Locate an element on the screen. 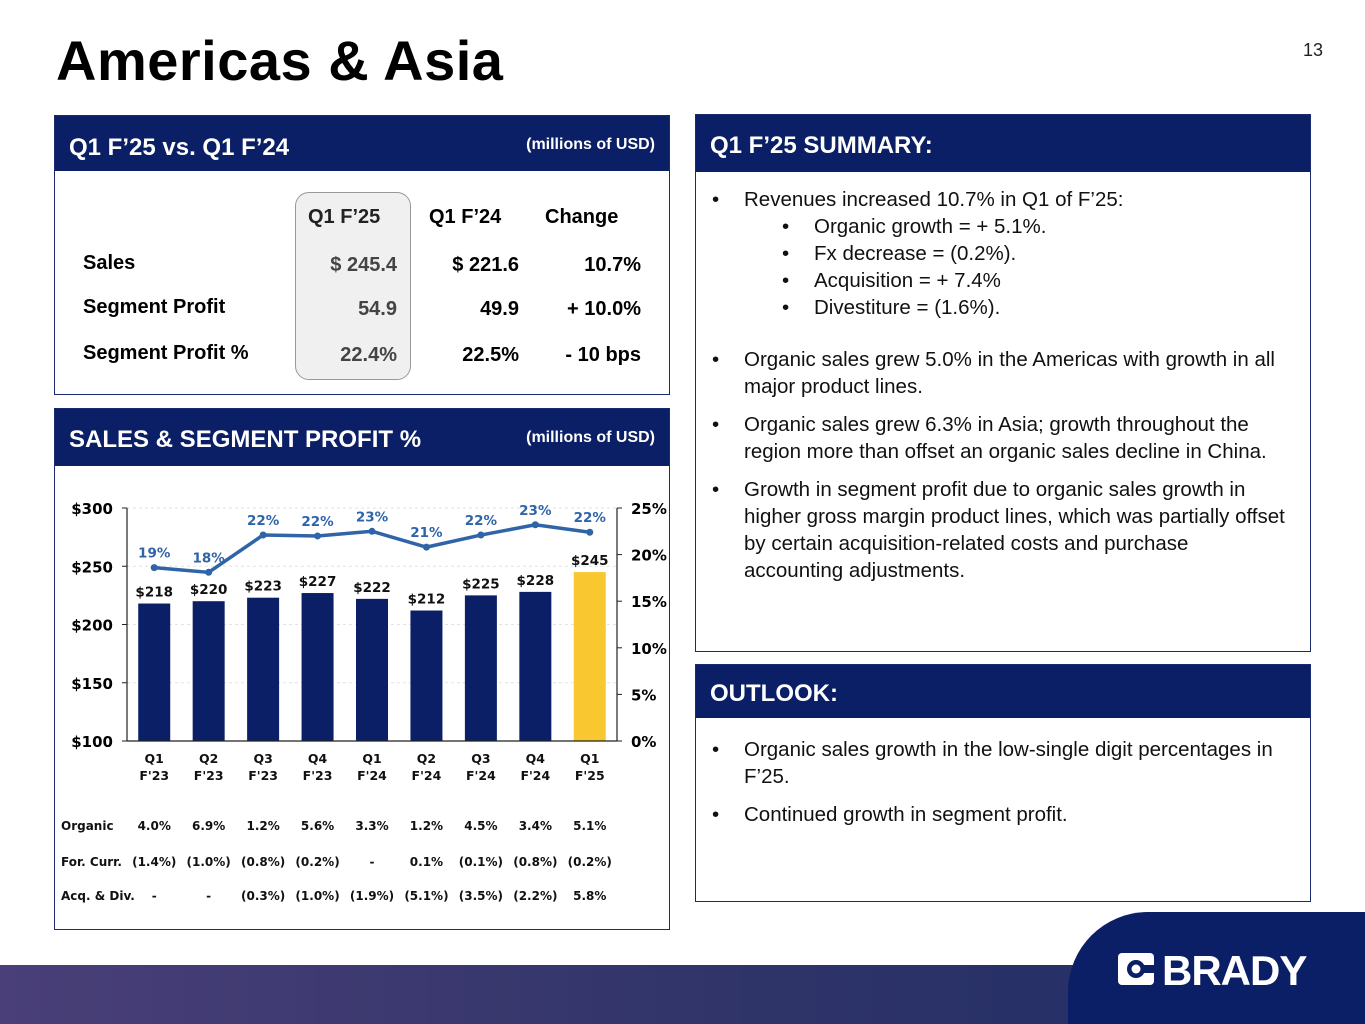 The image size is (1365, 1024). row-label-sales: Sales is located at coordinates (109, 263).